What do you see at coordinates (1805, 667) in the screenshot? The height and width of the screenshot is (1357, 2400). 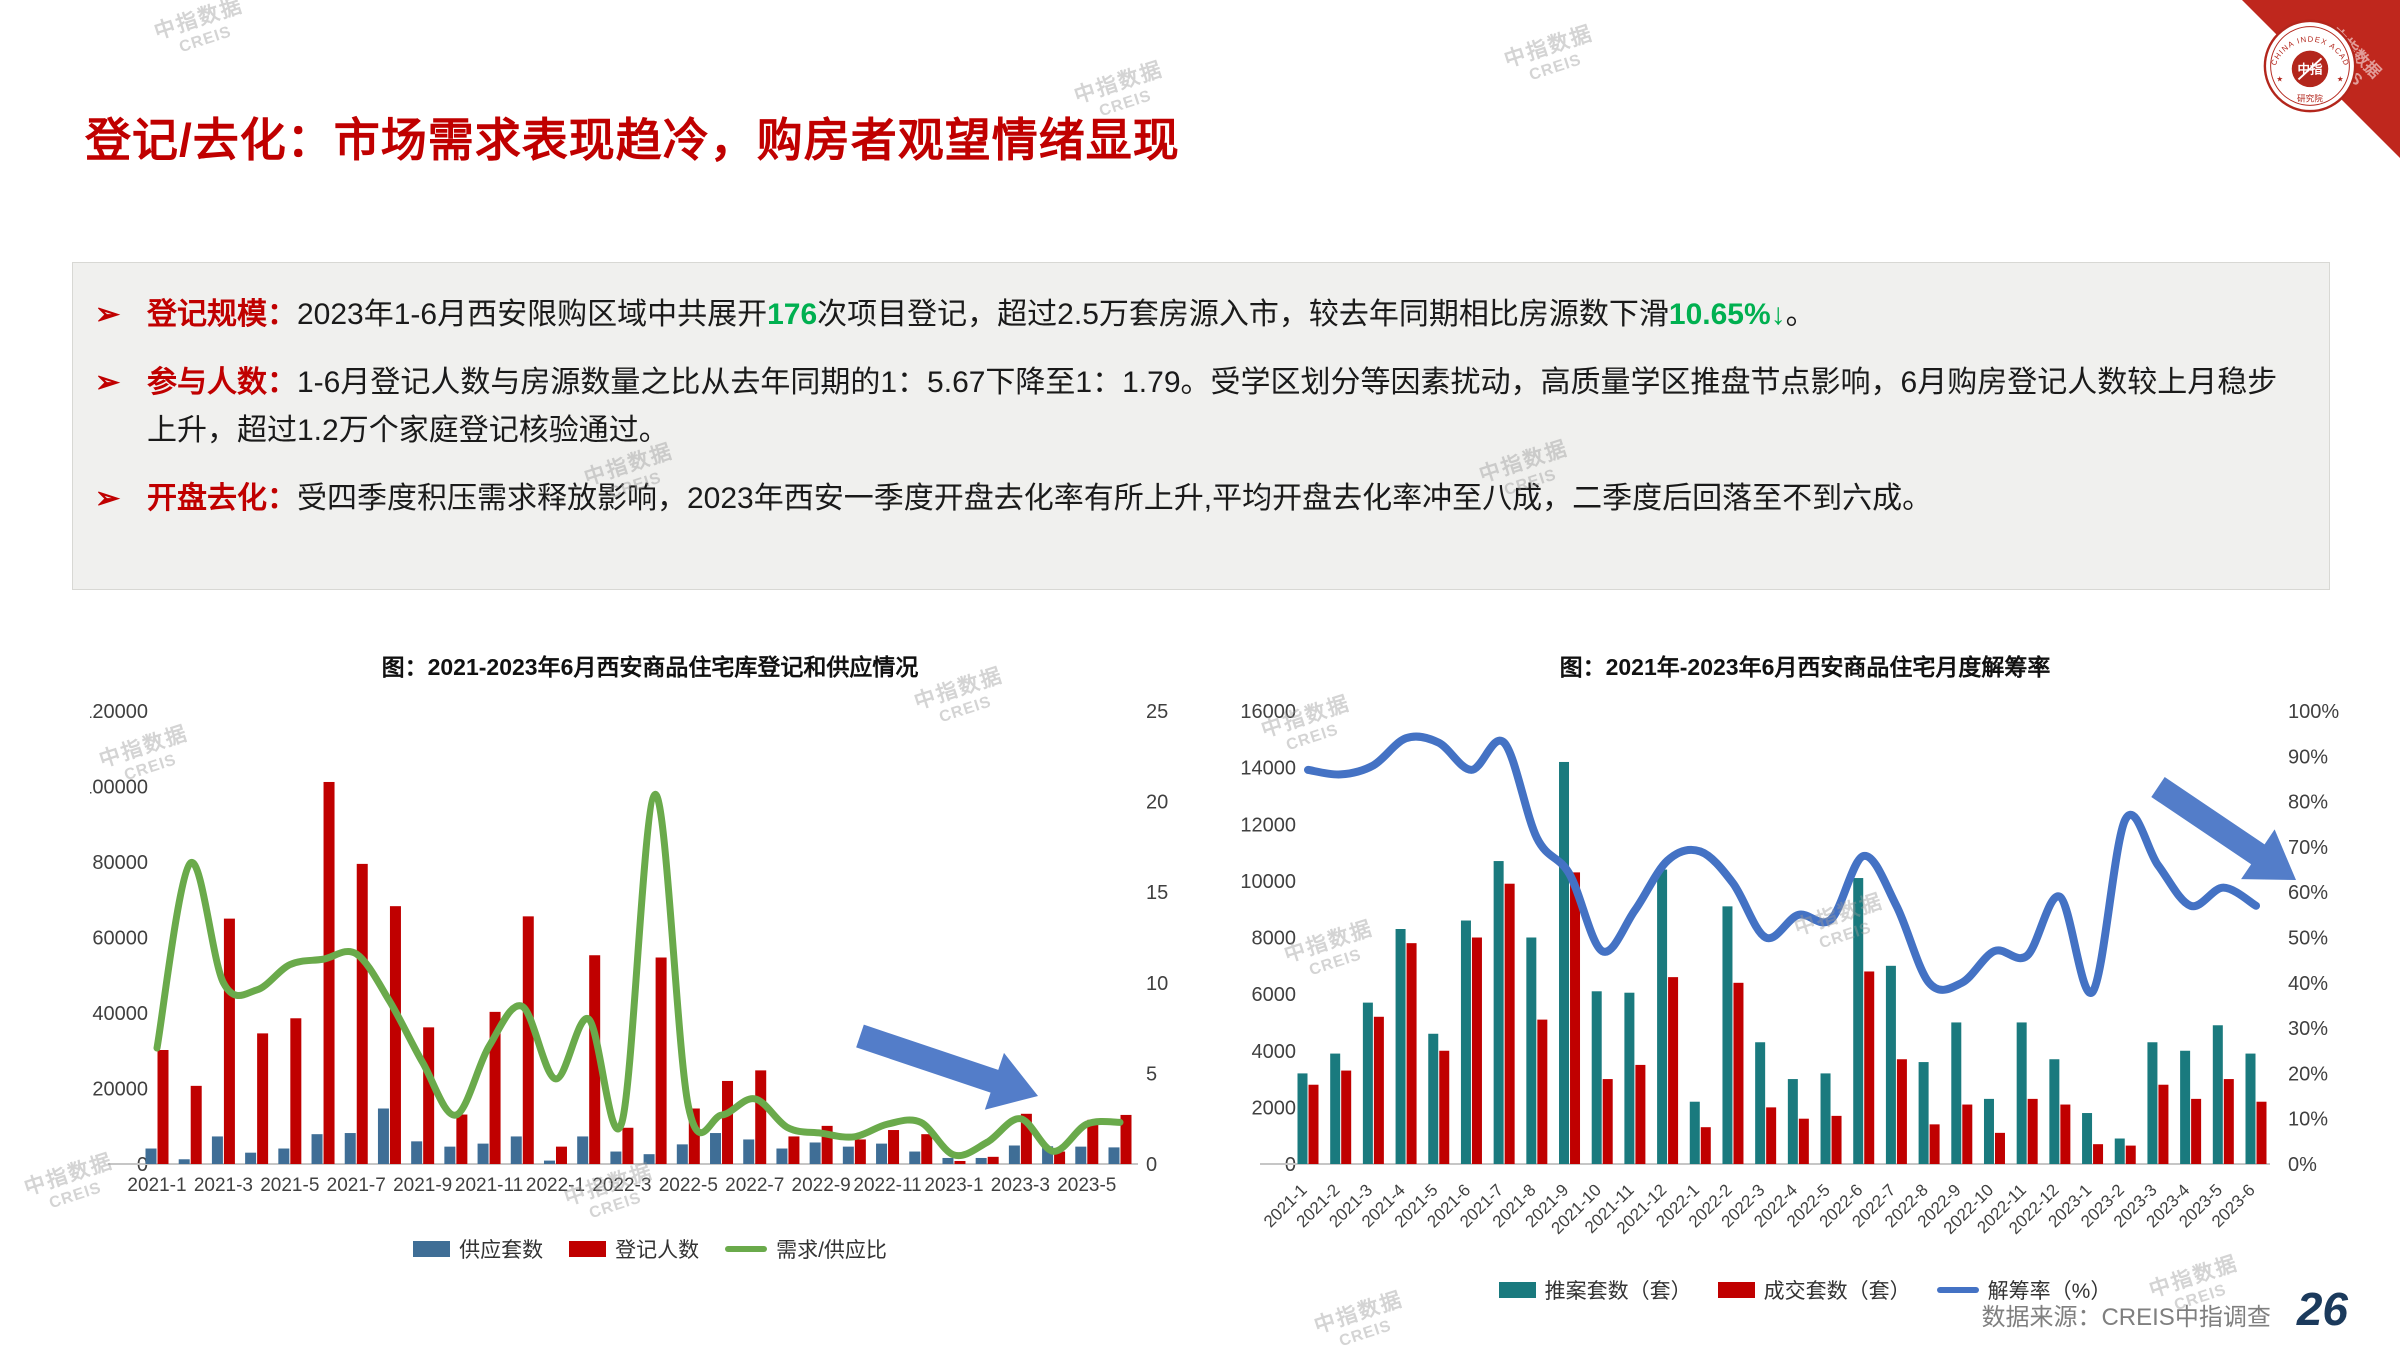 I see `chart-right-title: 图：2021年-2023年6月西安商品住宅月度解筹率` at bounding box center [1805, 667].